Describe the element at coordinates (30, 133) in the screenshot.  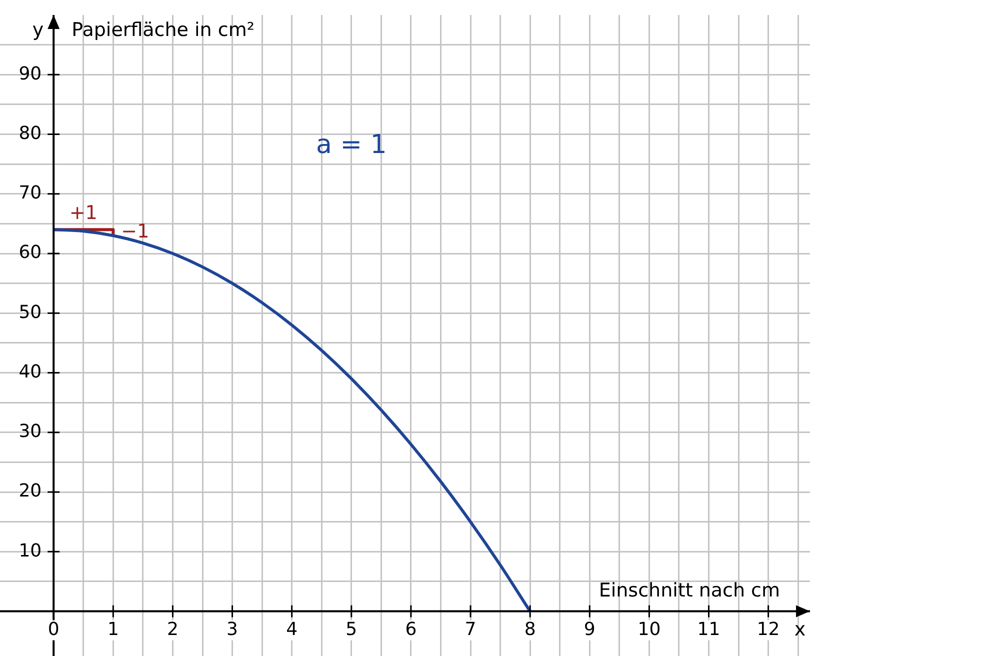
I see `y-tick-label: 80` at that location.